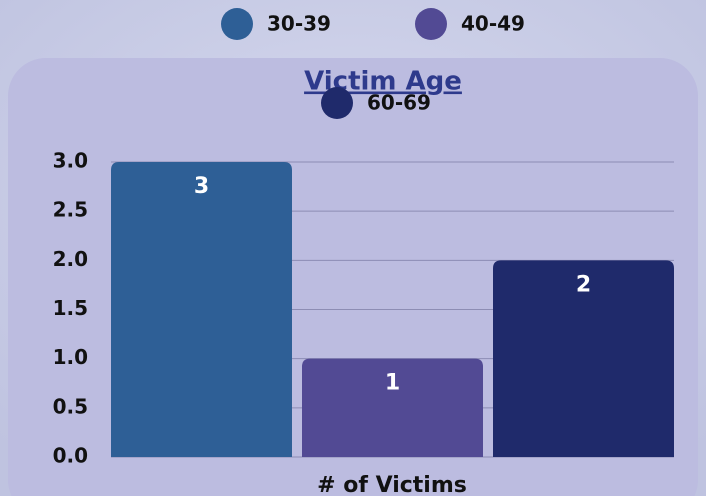  What do you see at coordinates (70, 210) in the screenshot?
I see `y-tick-label: 2.5` at bounding box center [70, 210].